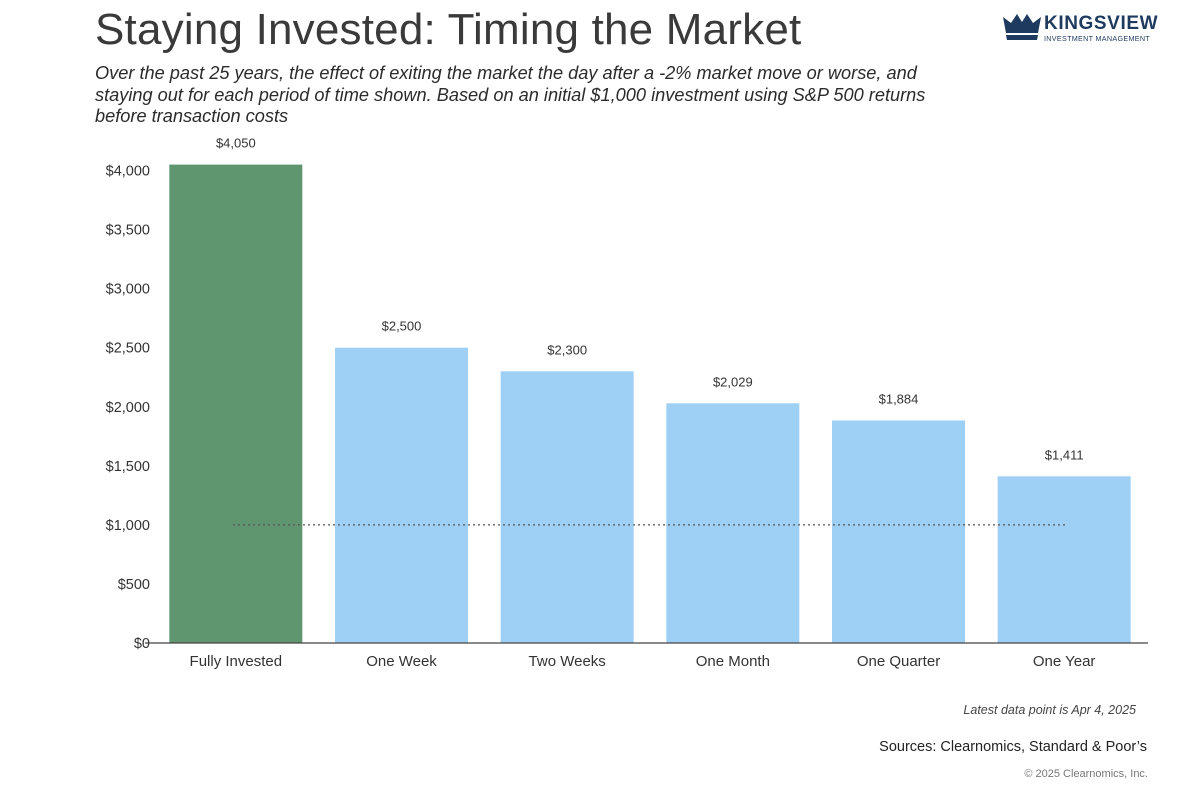 The image size is (1199, 799). What do you see at coordinates (1064, 454) in the screenshot?
I see `bar-value-label: $1,411` at bounding box center [1064, 454].